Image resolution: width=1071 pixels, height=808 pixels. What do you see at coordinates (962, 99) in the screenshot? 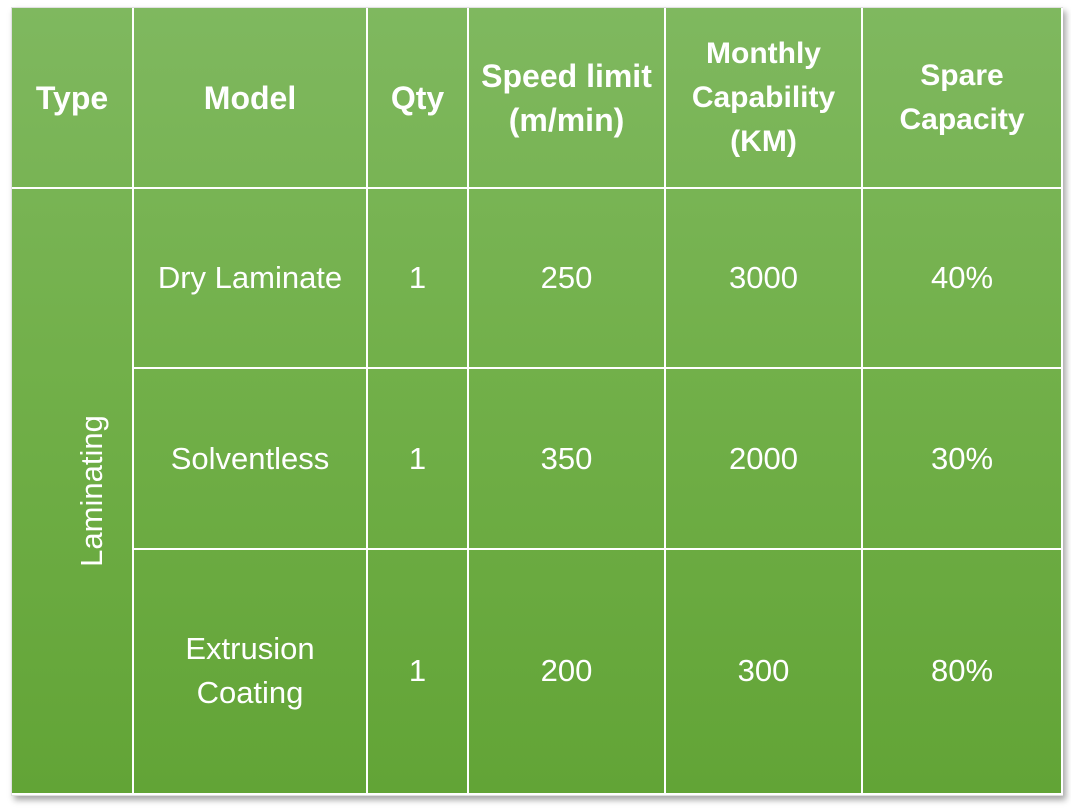
I see `header-spare-capacity: Spare Capacity` at bounding box center [962, 99].